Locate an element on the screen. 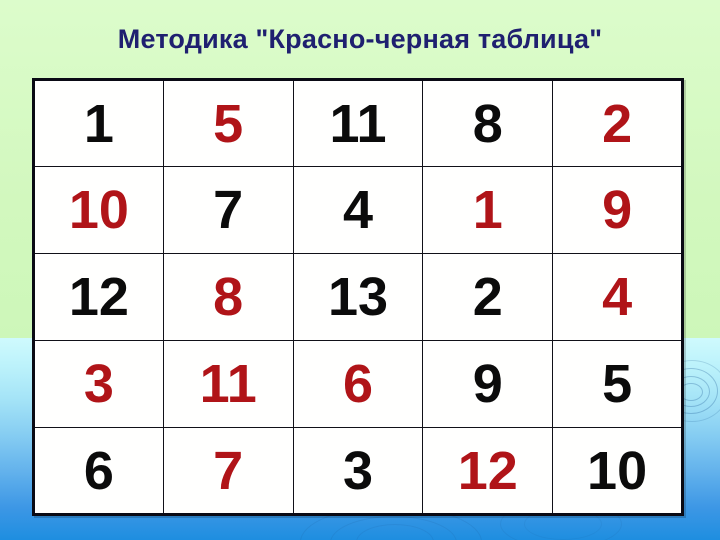 The height and width of the screenshot is (540, 720). table-cell: 13 is located at coordinates (358, 297).